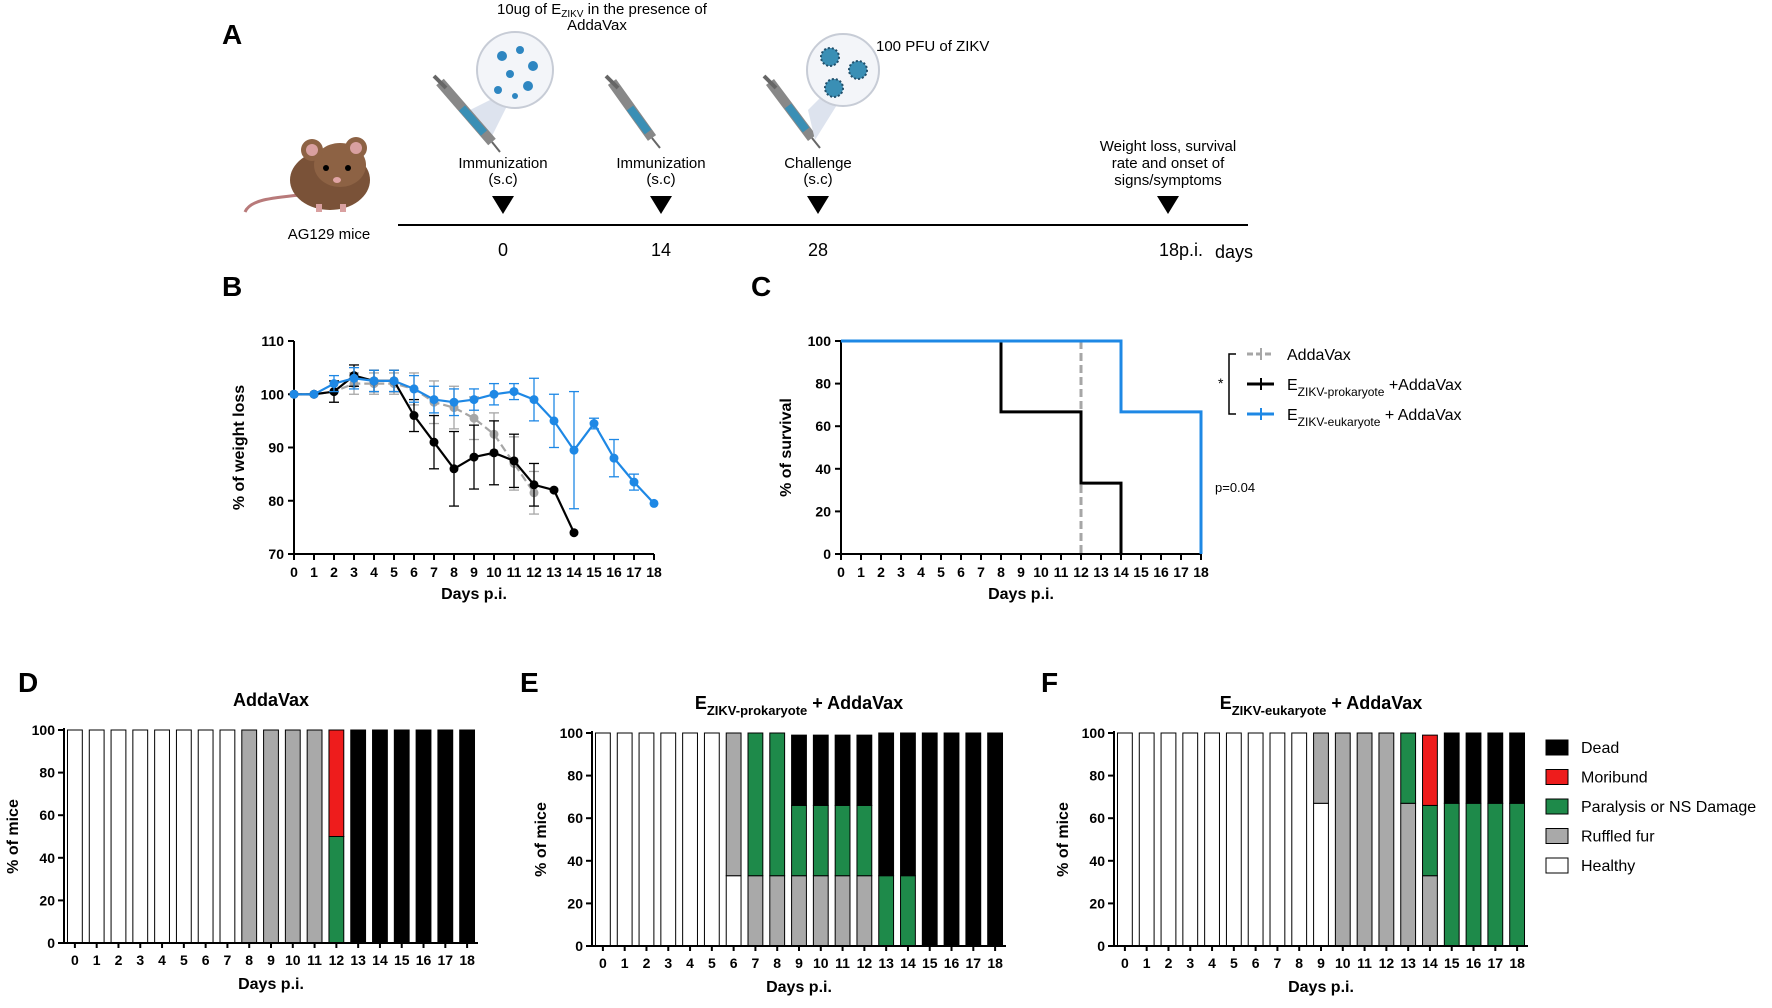 This screenshot has width=1772, height=1008. I want to click on event-label: (s.c), so click(502, 179).